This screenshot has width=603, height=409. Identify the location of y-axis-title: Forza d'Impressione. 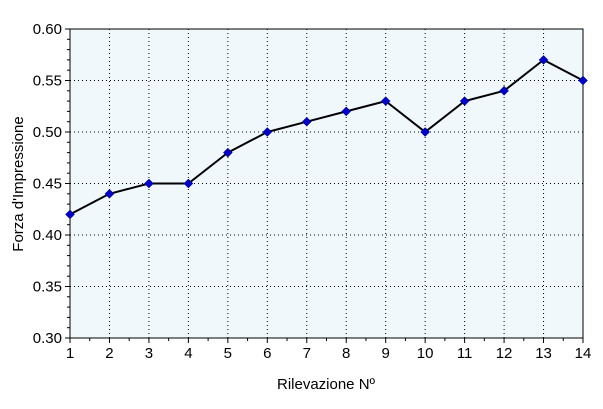
(18, 183).